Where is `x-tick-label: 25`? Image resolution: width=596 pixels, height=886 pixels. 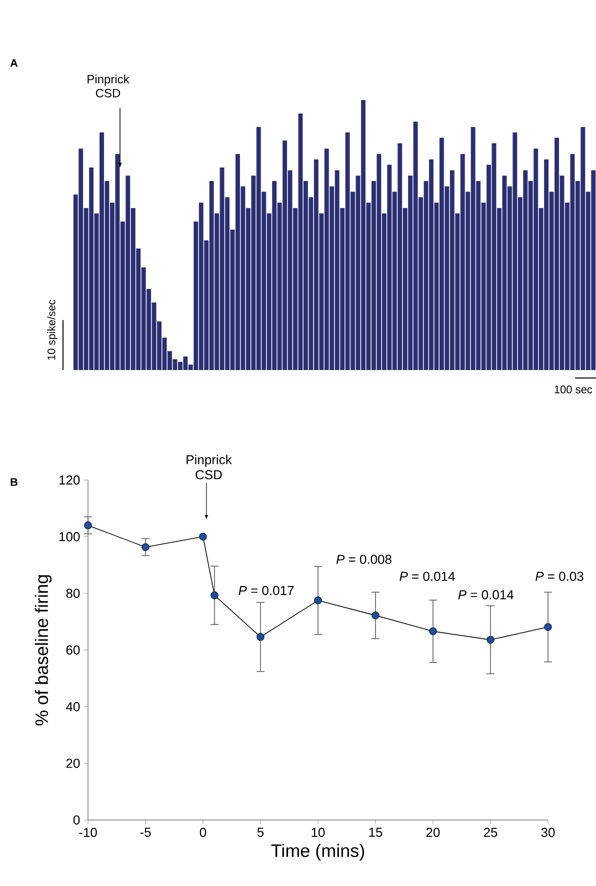
x-tick-label: 25 is located at coordinates (491, 832).